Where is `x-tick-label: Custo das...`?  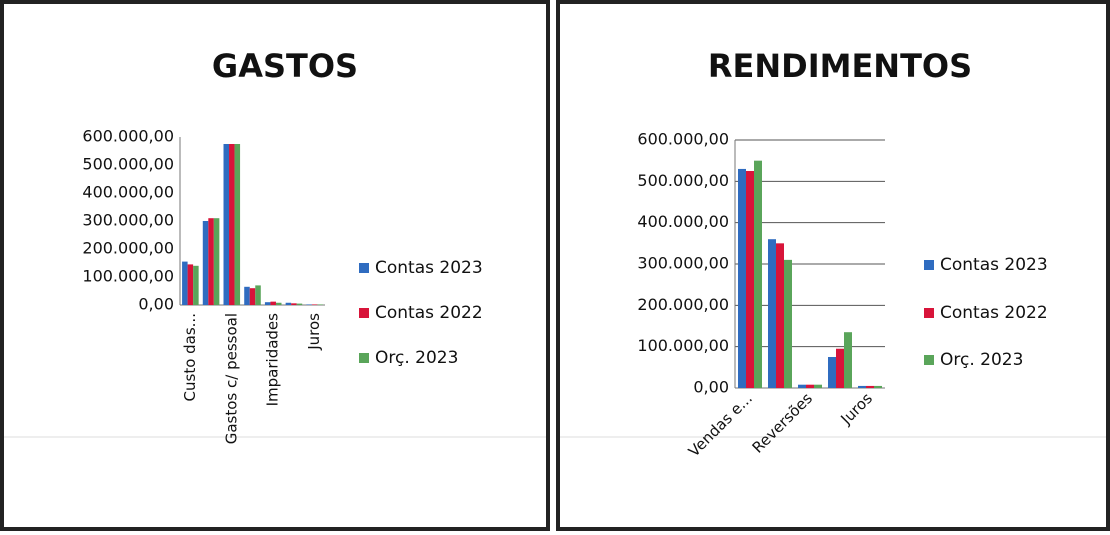 x-tick-label: Custo das... is located at coordinates (190, 357).